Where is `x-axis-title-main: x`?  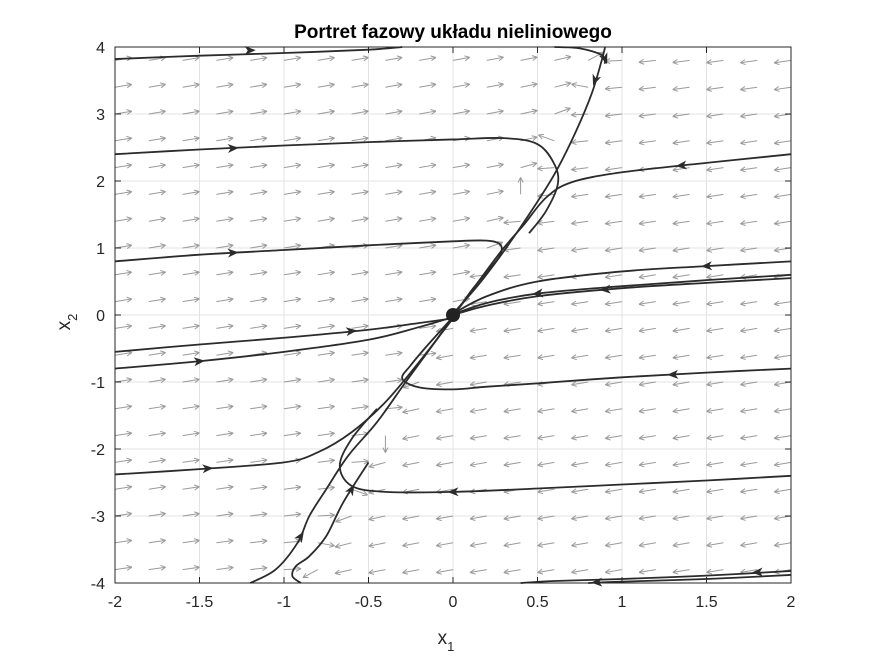
x-axis-title-main: x is located at coordinates (443, 638).